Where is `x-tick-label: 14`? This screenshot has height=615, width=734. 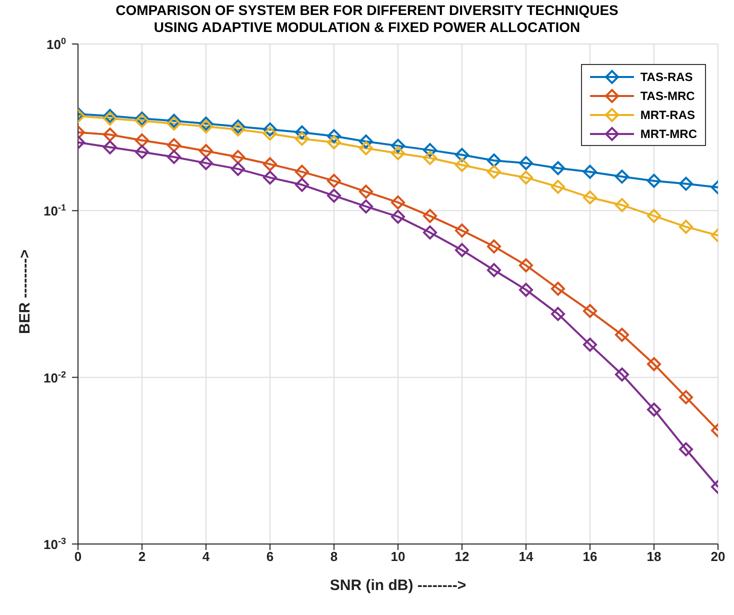
x-tick-label: 14 is located at coordinates (526, 556).